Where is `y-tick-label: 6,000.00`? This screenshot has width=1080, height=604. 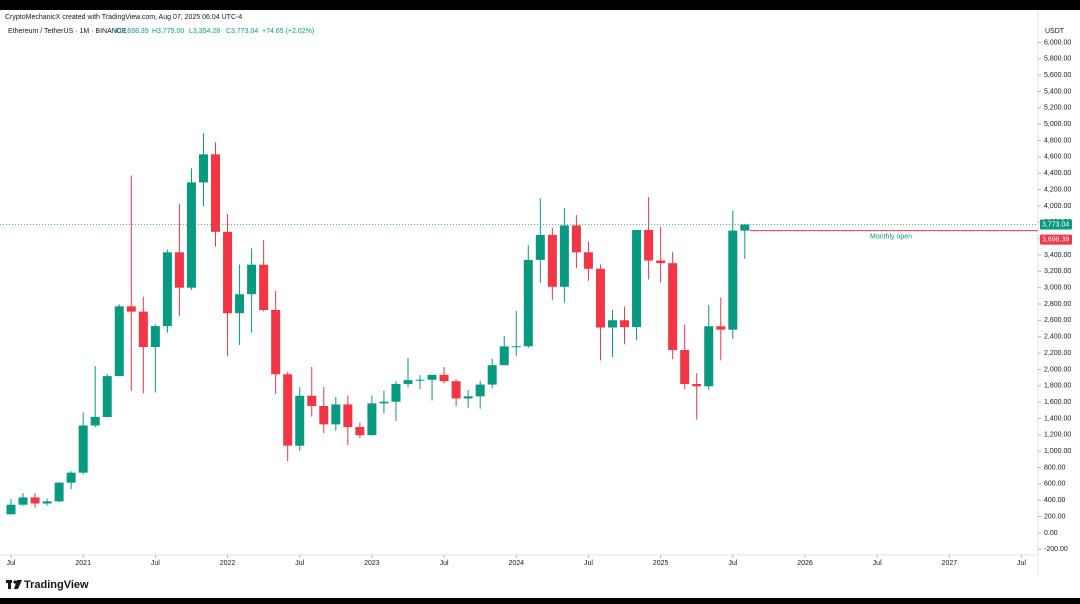 y-tick-label: 6,000.00 is located at coordinates (1057, 42).